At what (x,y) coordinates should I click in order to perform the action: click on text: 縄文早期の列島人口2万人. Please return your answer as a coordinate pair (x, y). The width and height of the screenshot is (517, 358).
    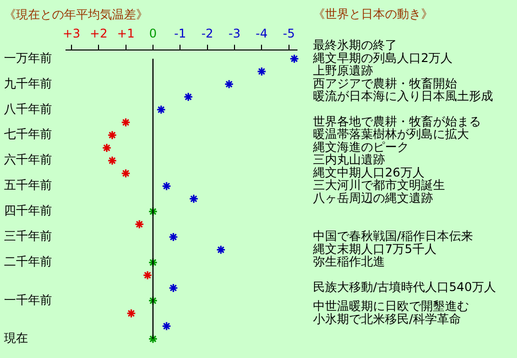
    Looking at the image, I should click on (382, 57).